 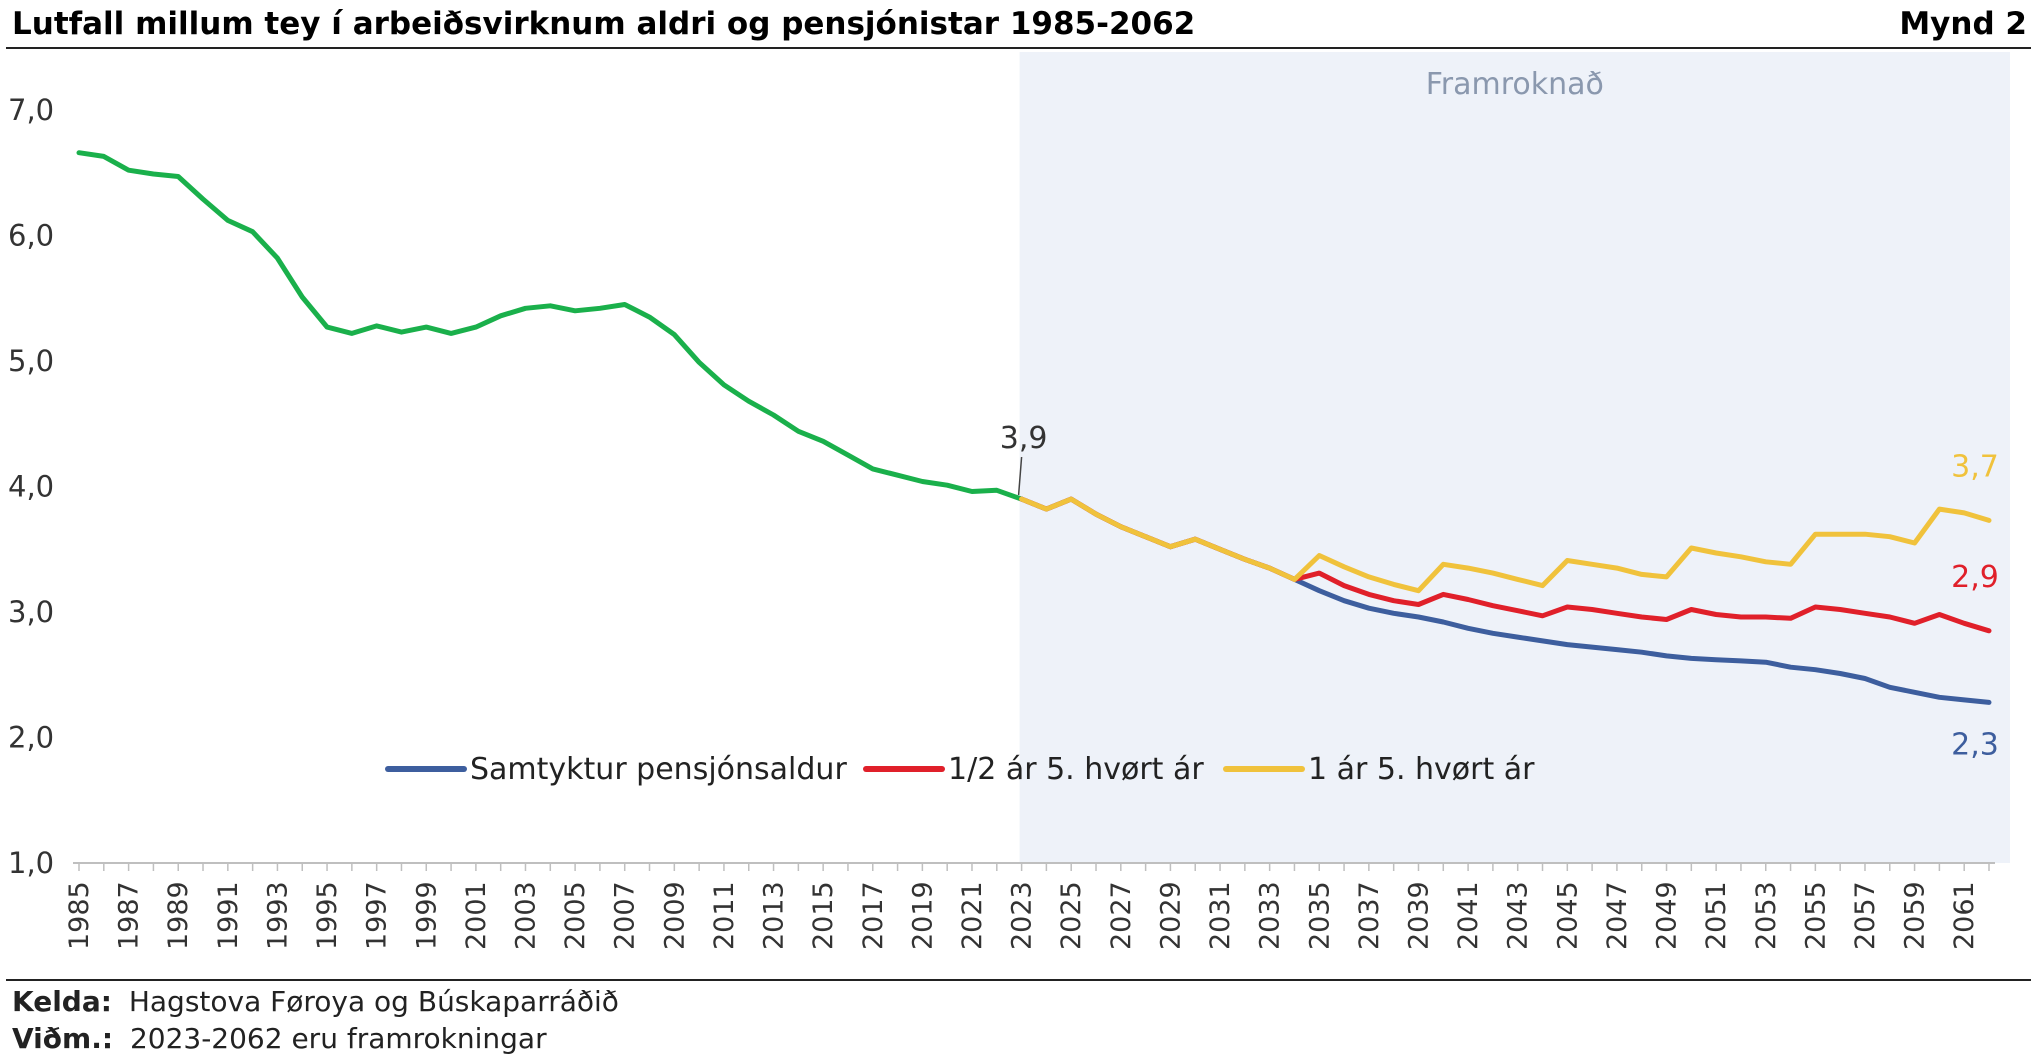 I want to click on x-tick-label: 2035, so click(x=1319, y=915).